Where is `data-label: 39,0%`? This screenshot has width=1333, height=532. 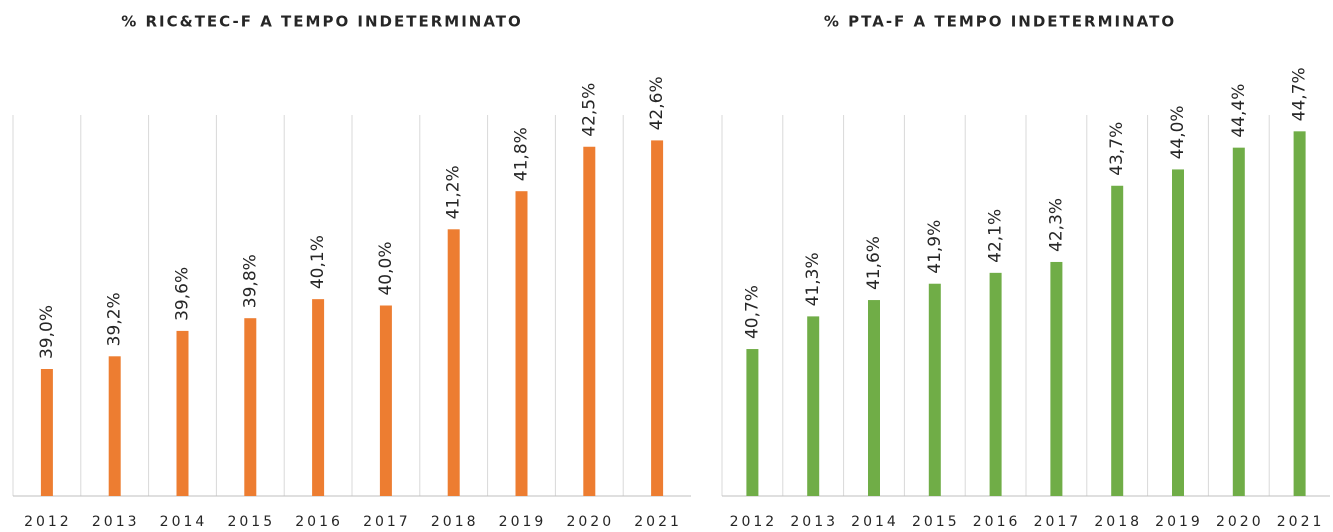
data-label: 39,0% is located at coordinates (47, 332).